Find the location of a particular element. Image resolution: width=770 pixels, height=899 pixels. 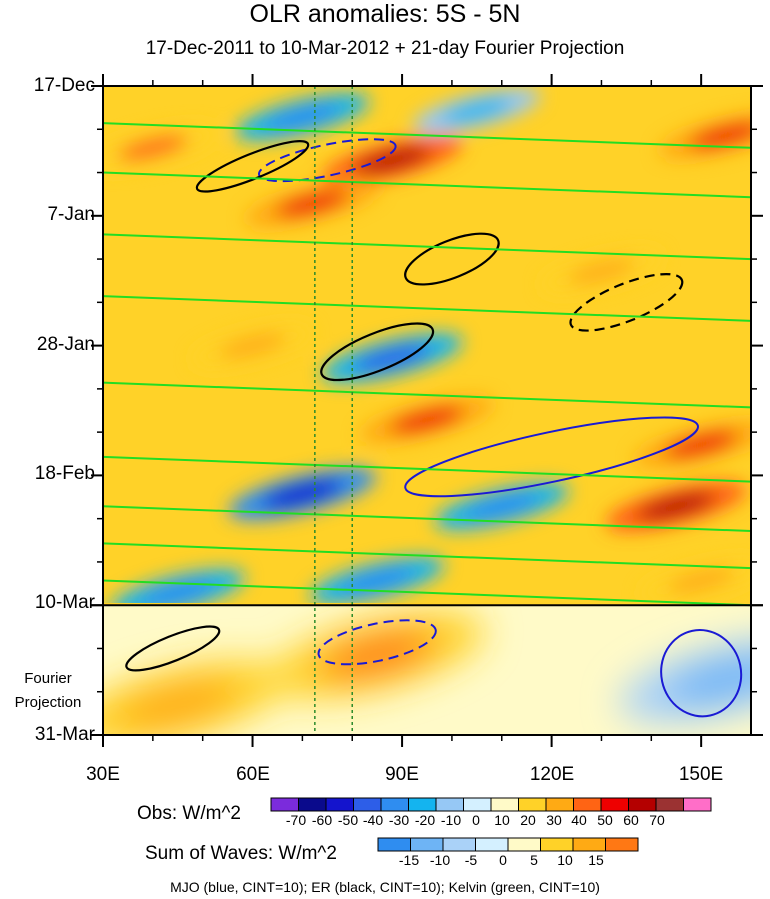

obs-level-label: 0 is located at coordinates (476, 820).